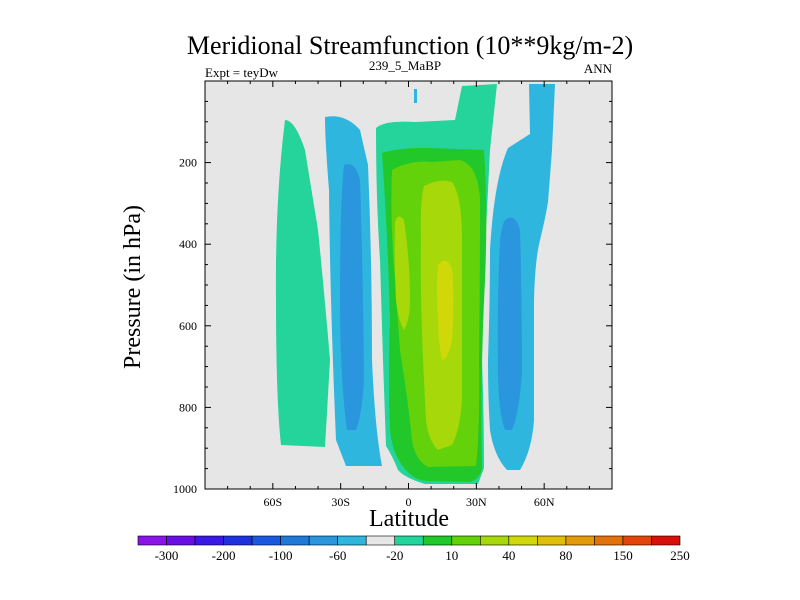 The width and height of the screenshot is (800, 600). Describe the element at coordinates (133, 287) in the screenshot. I see `y-axis-label: Pressure (in hPa)` at that location.